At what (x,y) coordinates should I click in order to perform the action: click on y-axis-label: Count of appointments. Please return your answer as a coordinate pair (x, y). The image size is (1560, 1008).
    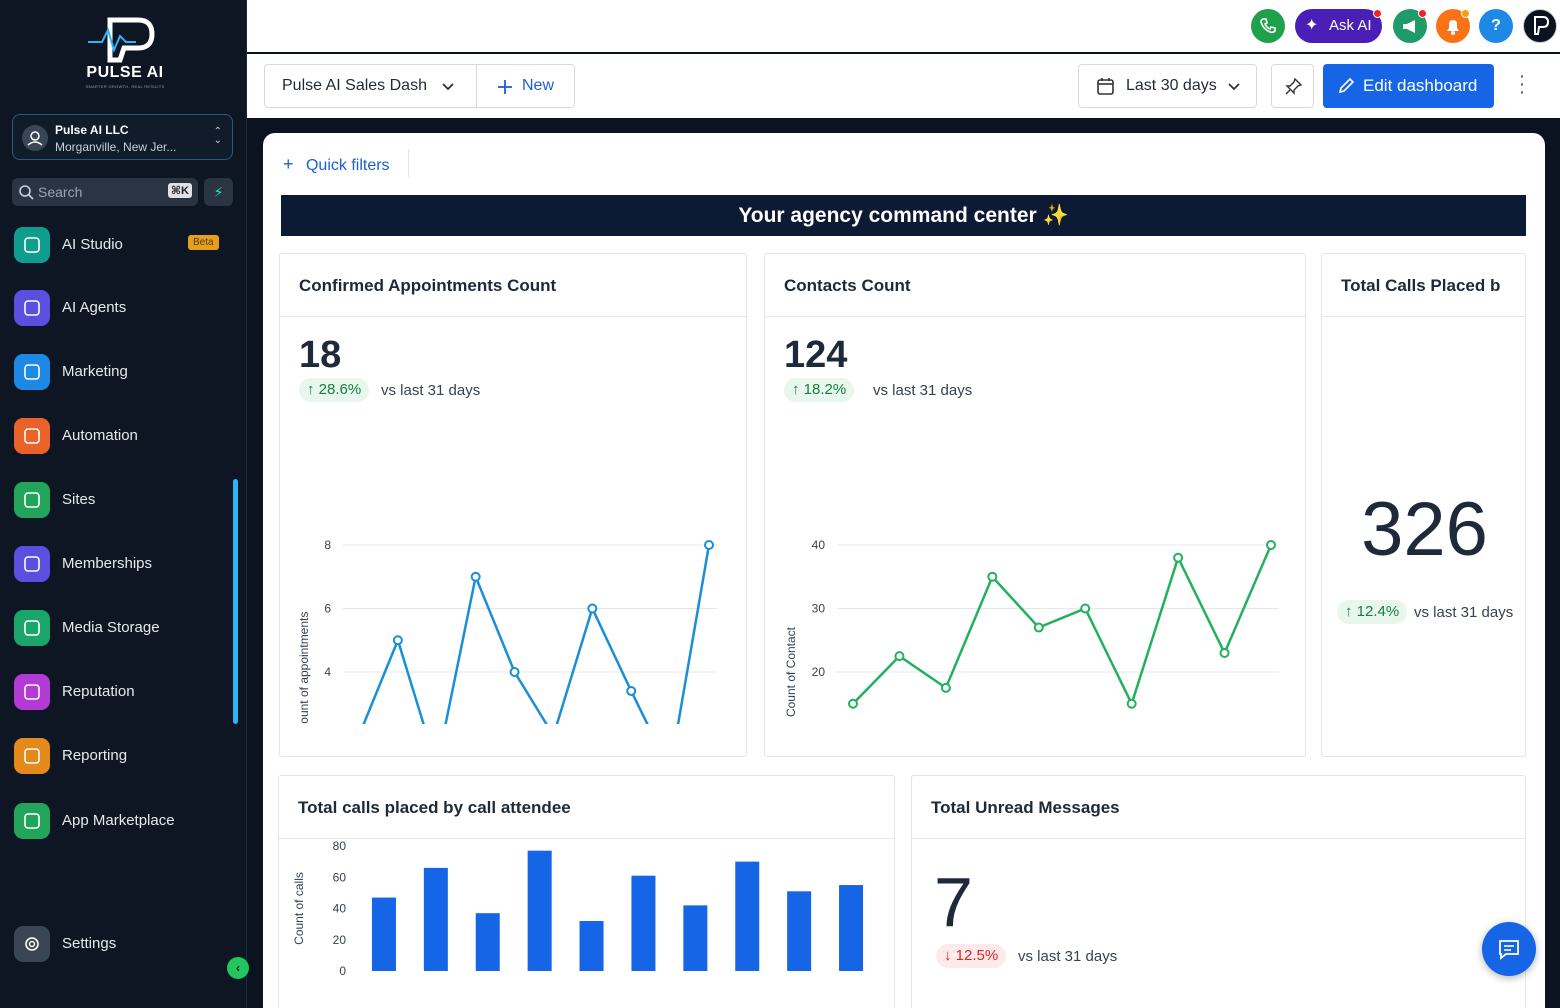
    Looking at the image, I should click on (304, 668).